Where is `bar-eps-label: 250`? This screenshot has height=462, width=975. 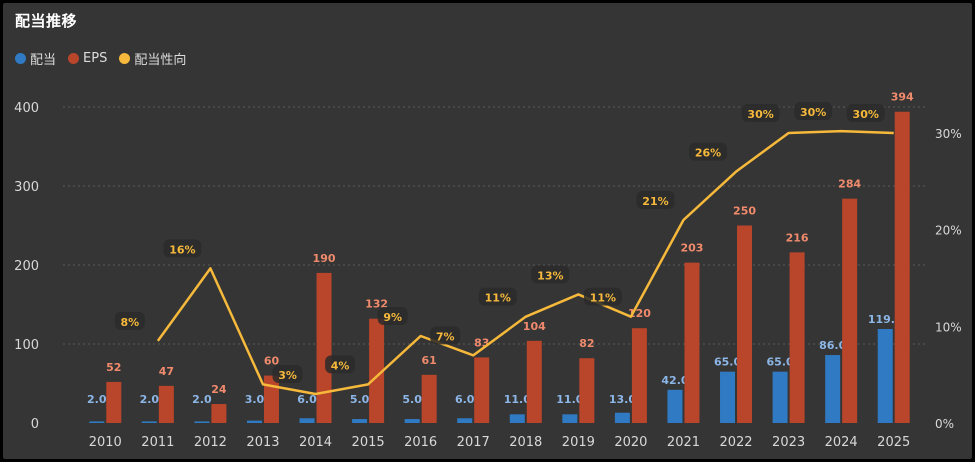 bar-eps-label: 250 is located at coordinates (744, 211).